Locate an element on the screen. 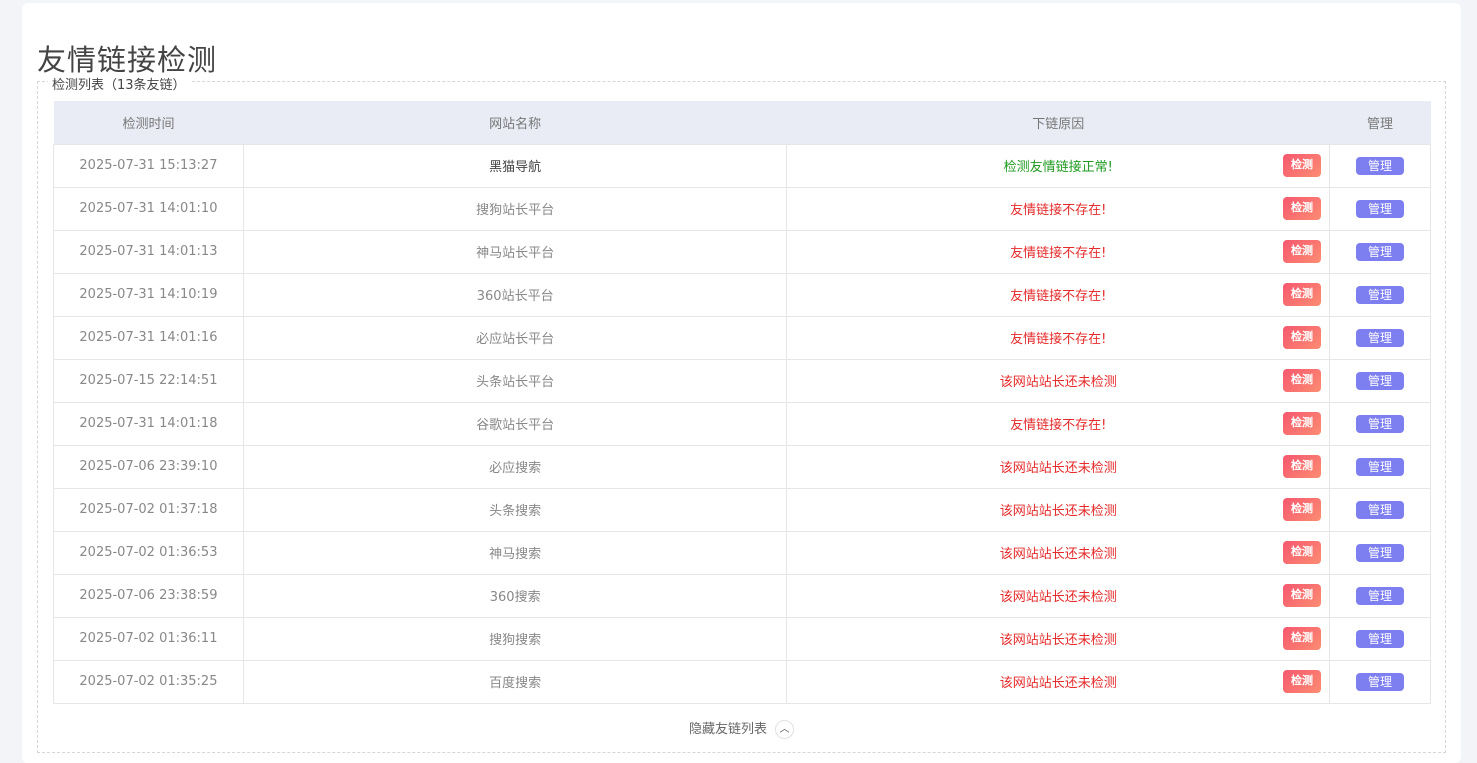 The width and height of the screenshot is (1477, 763). hide-list-label: 隐藏友链列表 is located at coordinates (727, 729).